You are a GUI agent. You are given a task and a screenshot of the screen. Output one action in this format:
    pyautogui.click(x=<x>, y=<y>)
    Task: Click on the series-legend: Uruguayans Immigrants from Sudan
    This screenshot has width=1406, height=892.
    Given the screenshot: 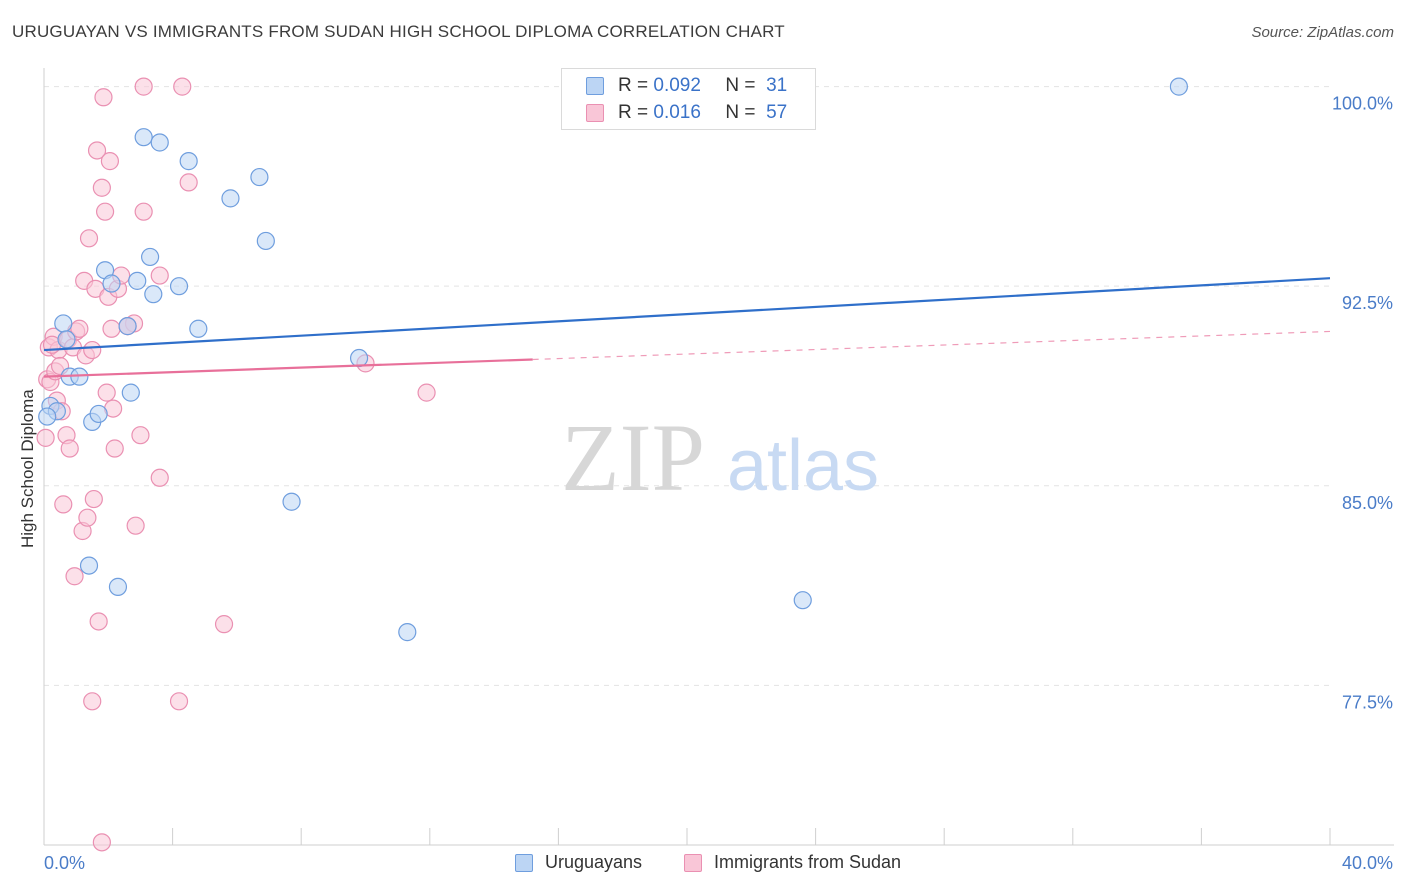 What is the action you would take?
    pyautogui.click(x=703, y=865)
    